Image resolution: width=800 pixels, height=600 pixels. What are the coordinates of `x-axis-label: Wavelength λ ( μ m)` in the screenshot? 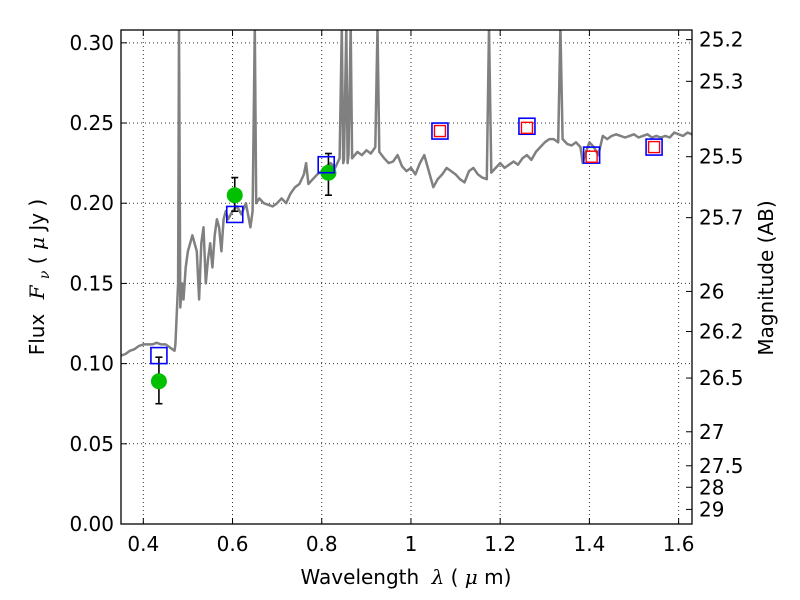 It's located at (406, 577).